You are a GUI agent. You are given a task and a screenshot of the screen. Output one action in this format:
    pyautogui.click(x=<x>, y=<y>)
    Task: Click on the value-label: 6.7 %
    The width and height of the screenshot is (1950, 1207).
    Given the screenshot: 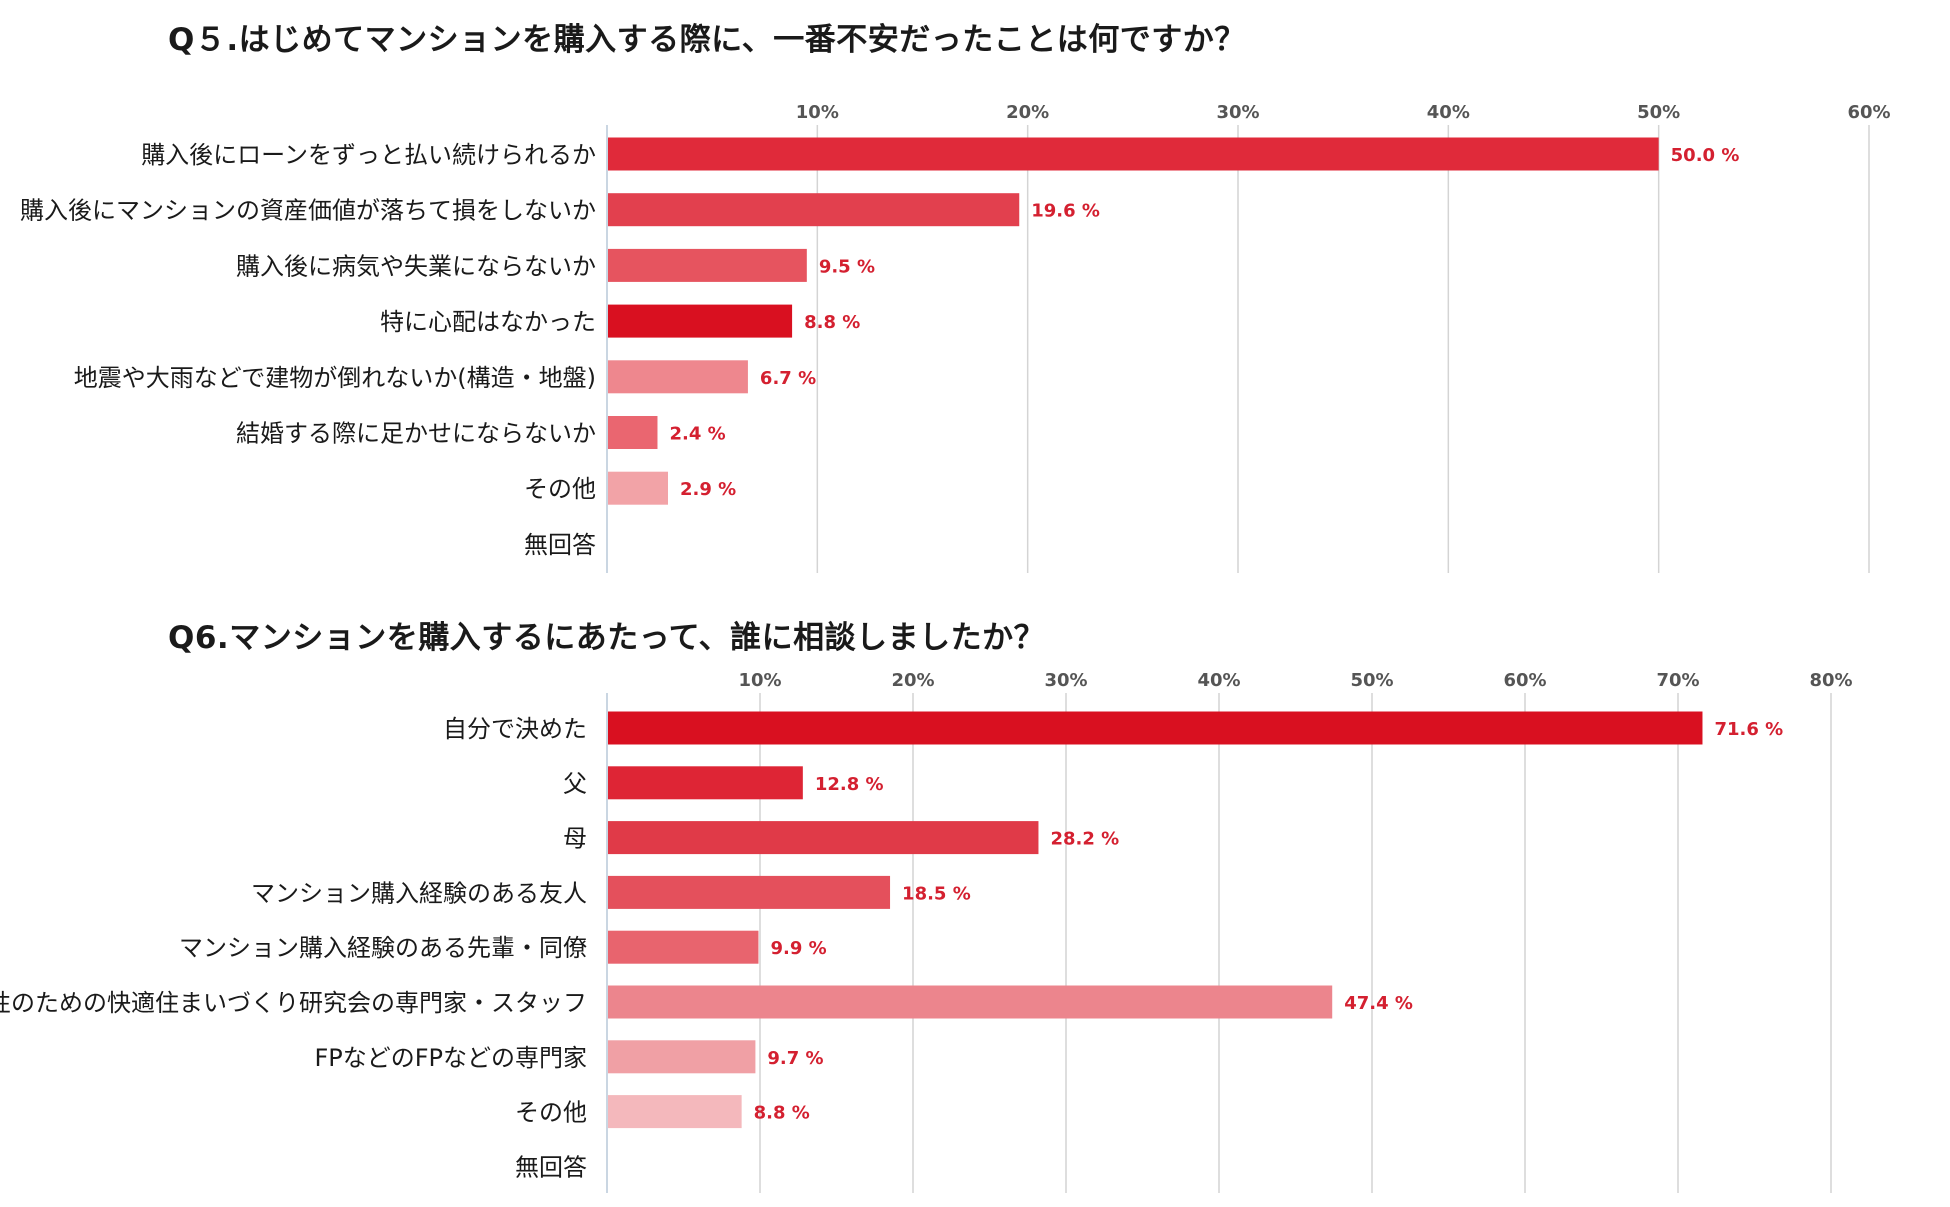 What is the action you would take?
    pyautogui.click(x=788, y=378)
    